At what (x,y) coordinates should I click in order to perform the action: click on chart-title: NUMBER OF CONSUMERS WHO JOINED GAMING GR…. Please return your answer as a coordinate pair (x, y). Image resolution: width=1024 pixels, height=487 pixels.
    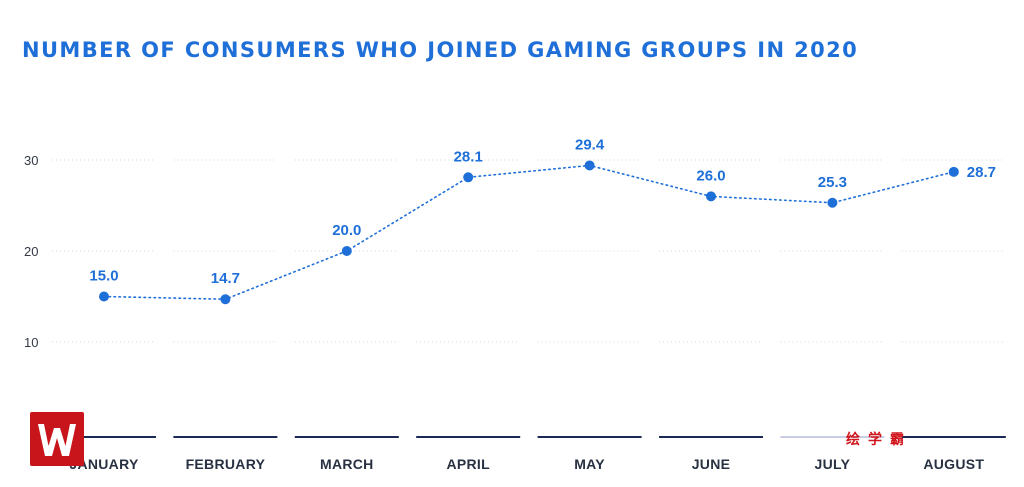
    Looking at the image, I should click on (440, 50).